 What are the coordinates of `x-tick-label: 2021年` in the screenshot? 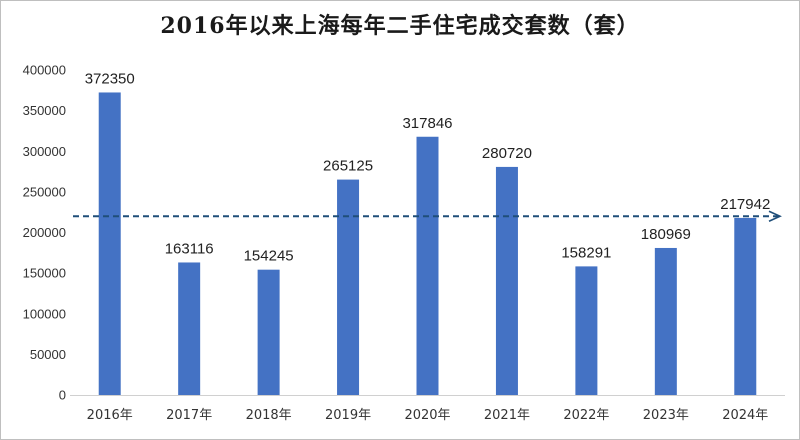 It's located at (507, 415).